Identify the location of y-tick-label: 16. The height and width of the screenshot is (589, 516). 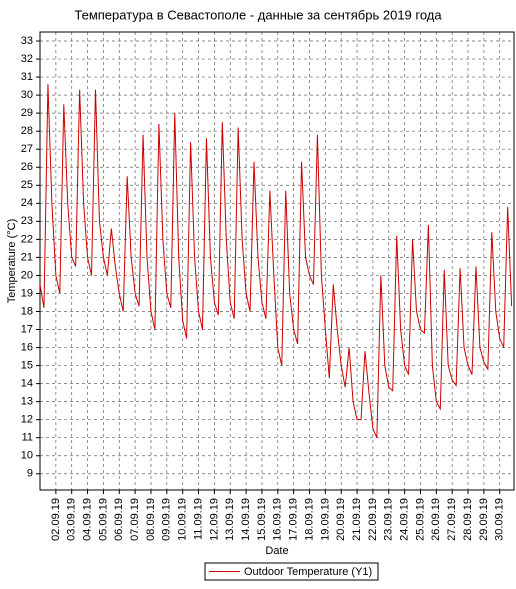
(27, 347).